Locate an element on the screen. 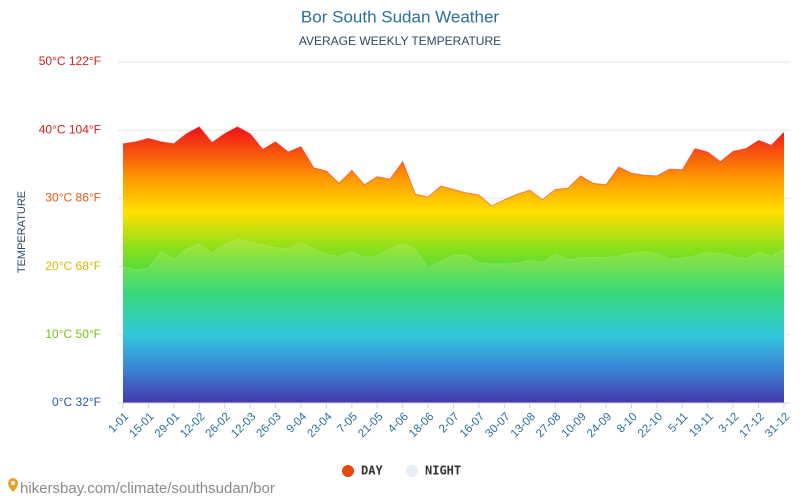  y-tick-label: 20°C 68°F is located at coordinates (73, 266).